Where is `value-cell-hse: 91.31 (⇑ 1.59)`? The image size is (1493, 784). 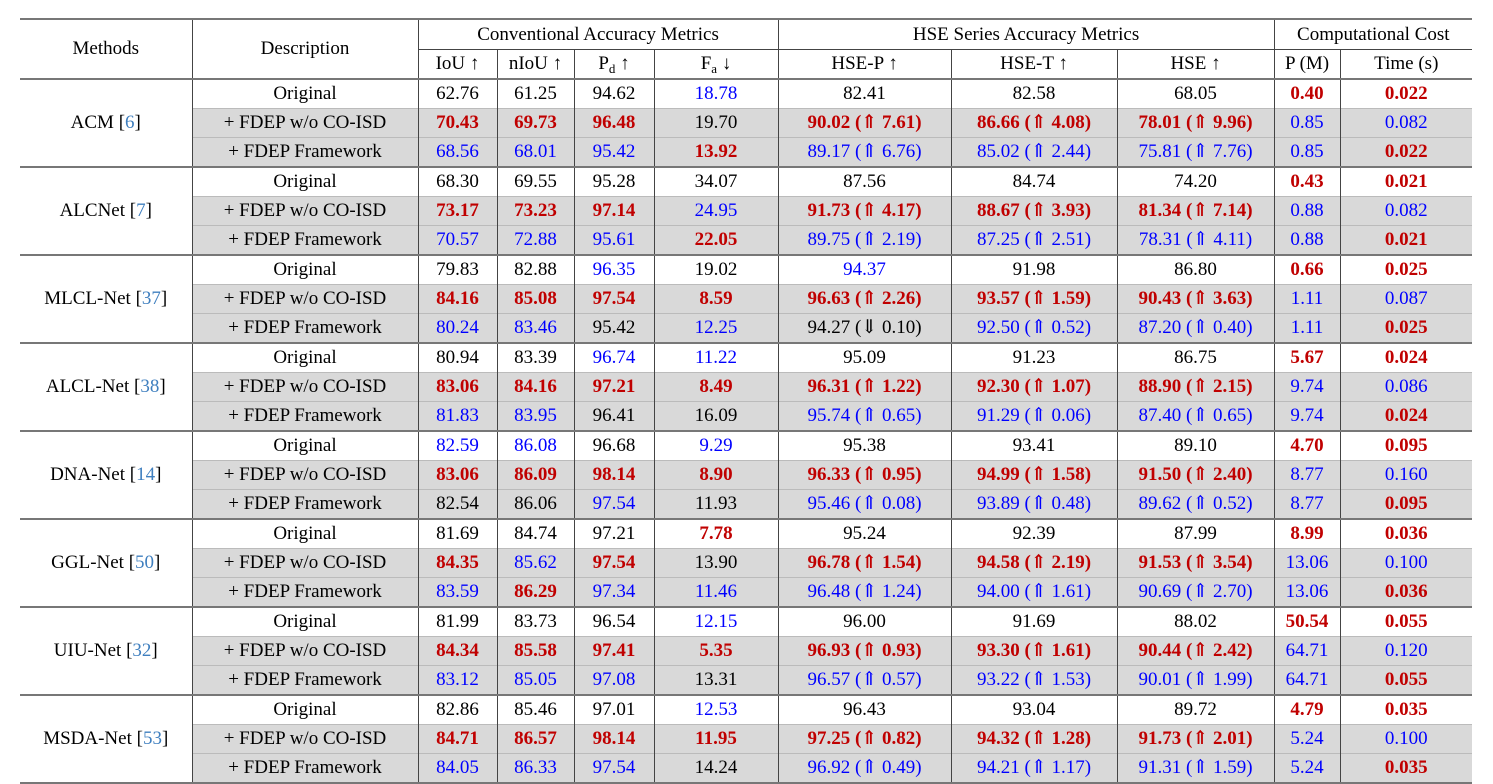
value-cell-hse: 91.31 (⇑ 1.59) is located at coordinates (1195, 768).